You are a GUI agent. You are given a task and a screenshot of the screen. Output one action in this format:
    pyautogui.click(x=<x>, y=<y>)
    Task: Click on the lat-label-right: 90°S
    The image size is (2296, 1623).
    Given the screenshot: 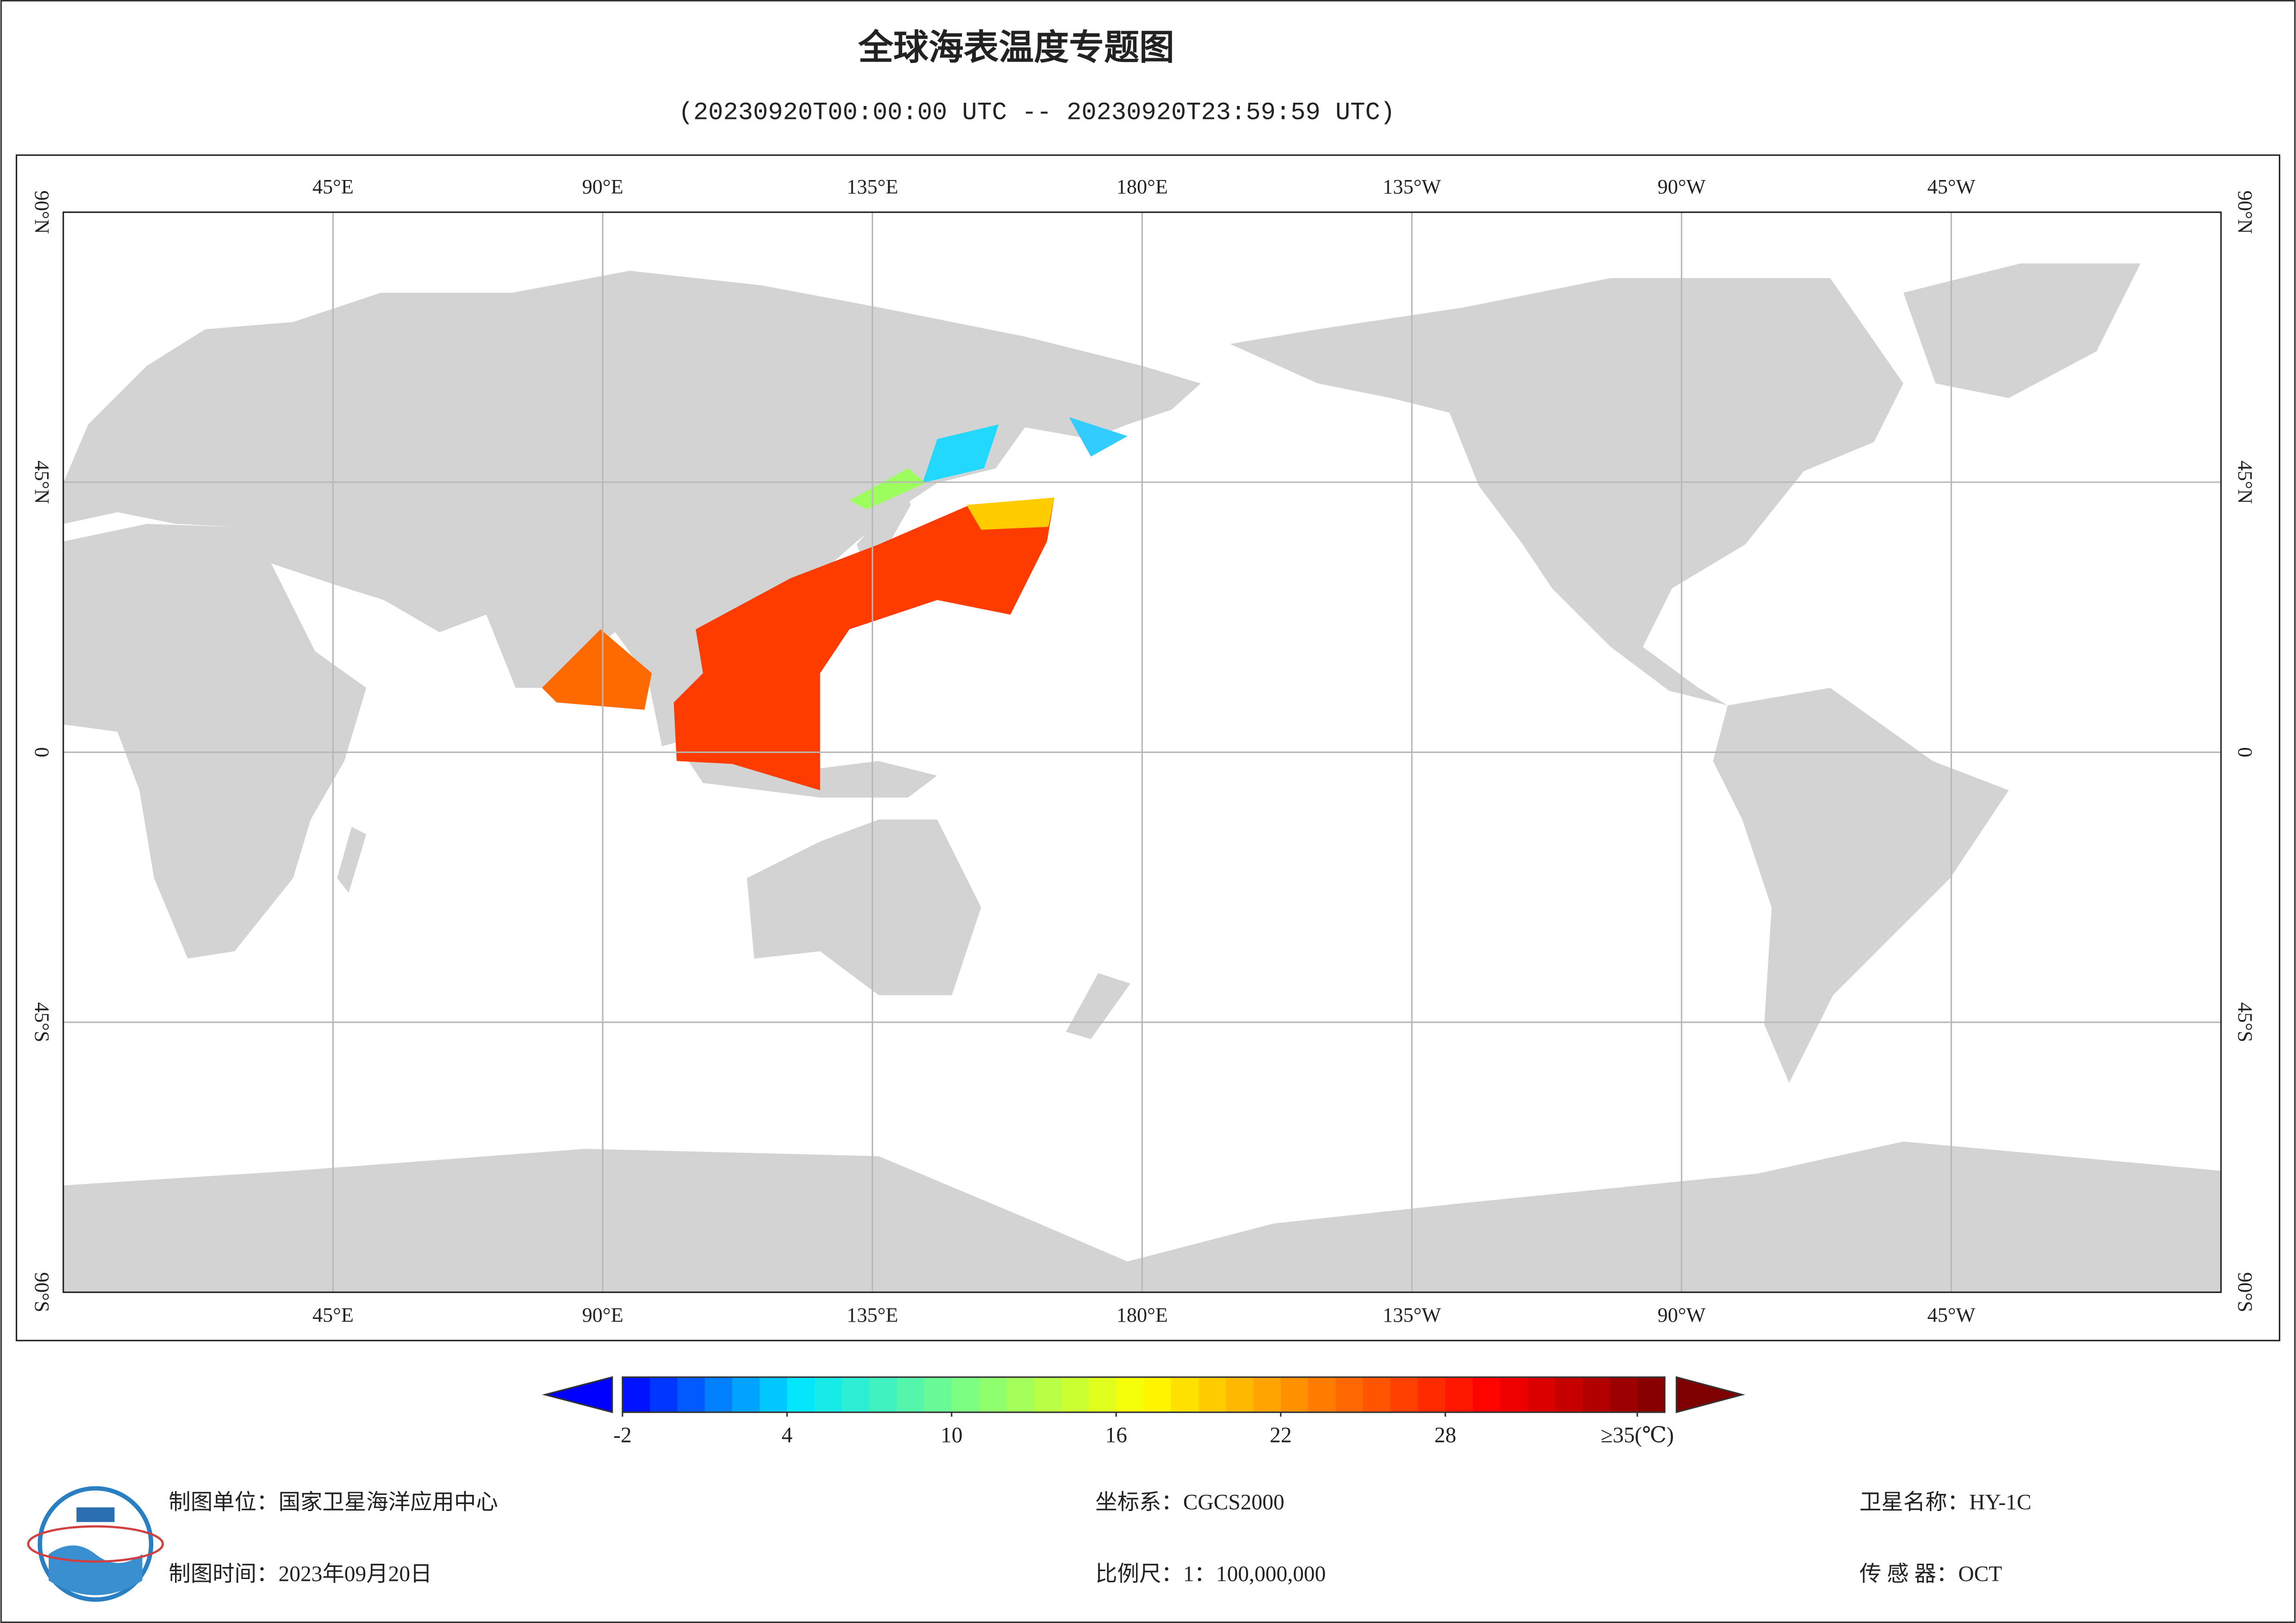 What is the action you would take?
    pyautogui.click(x=2245, y=1292)
    